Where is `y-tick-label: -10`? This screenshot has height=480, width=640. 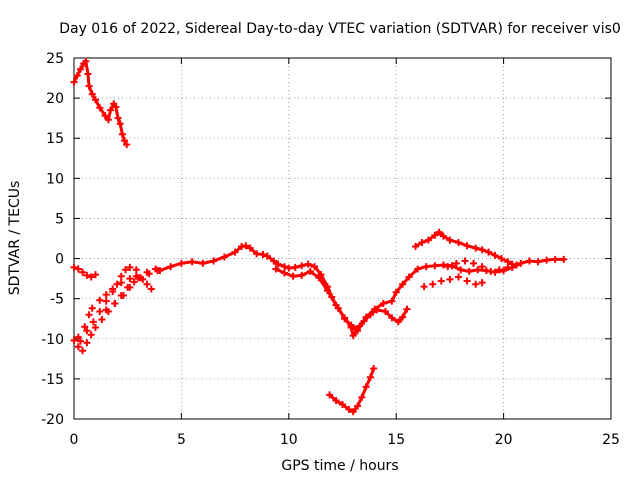 y-tick-label: -10 is located at coordinates (52, 340).